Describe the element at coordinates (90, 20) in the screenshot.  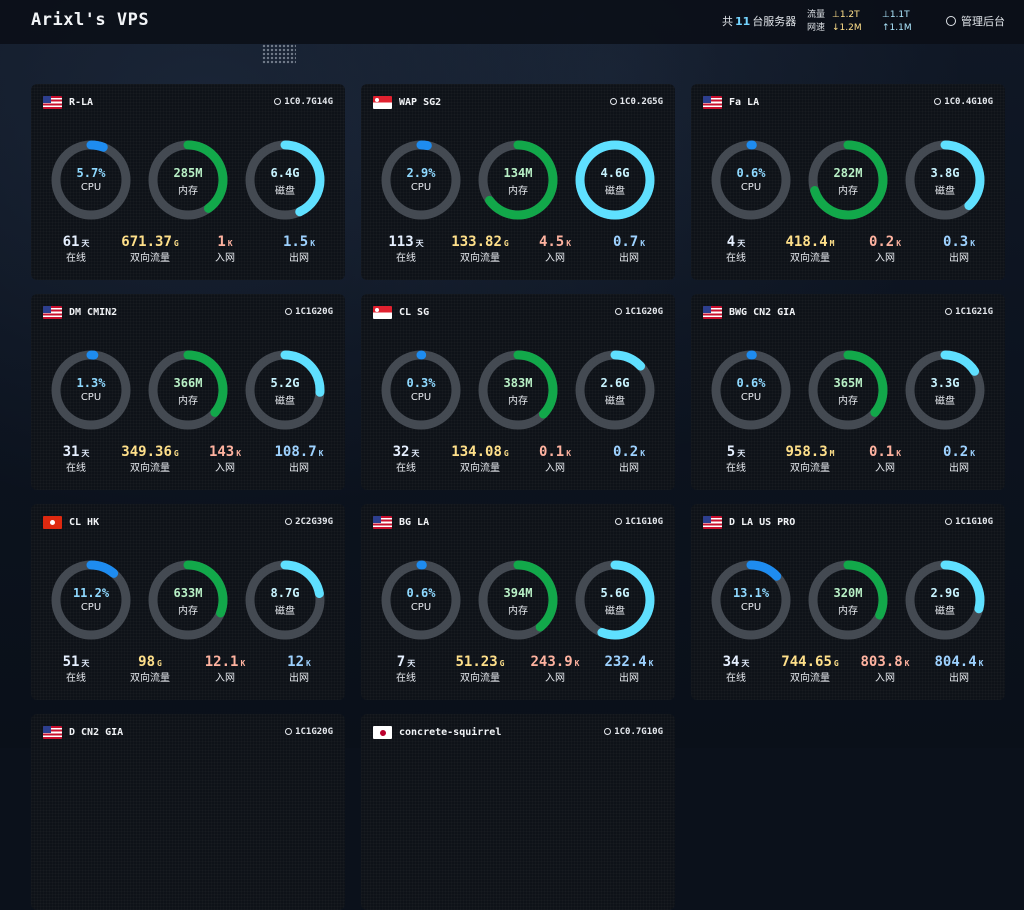
I see `site-title: Arixl's VPS` at that location.